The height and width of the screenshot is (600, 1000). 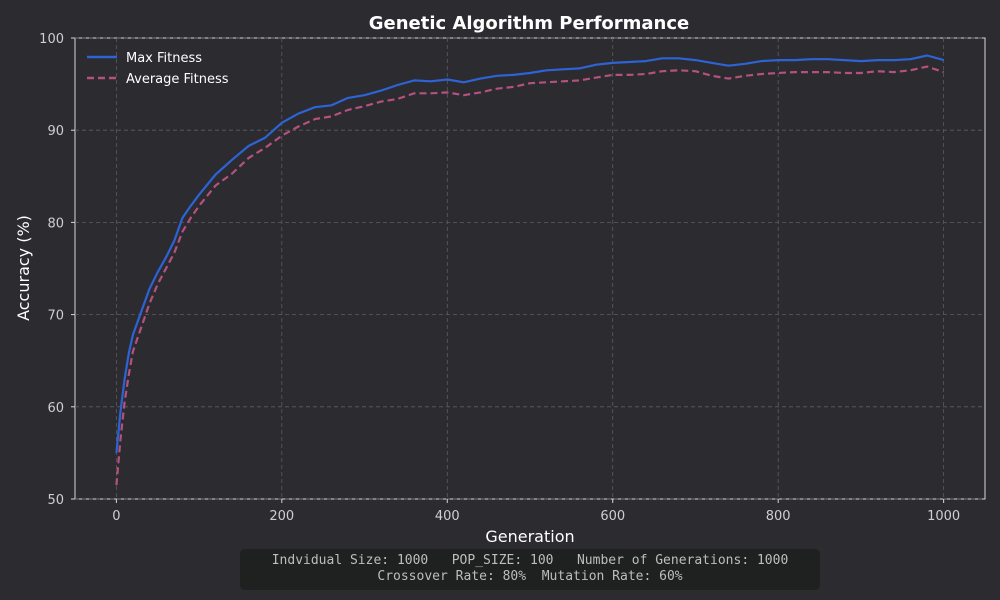 I want to click on legend: Max Fitness Average Fitness, so click(x=158, y=69).